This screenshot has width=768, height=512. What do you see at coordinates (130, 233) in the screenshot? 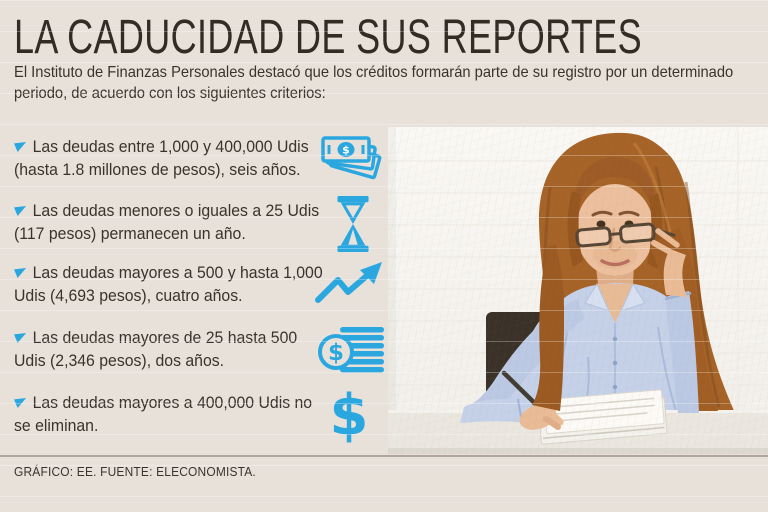
I see `list-item-line: (117 pesos) permanecen un año.` at bounding box center [130, 233].